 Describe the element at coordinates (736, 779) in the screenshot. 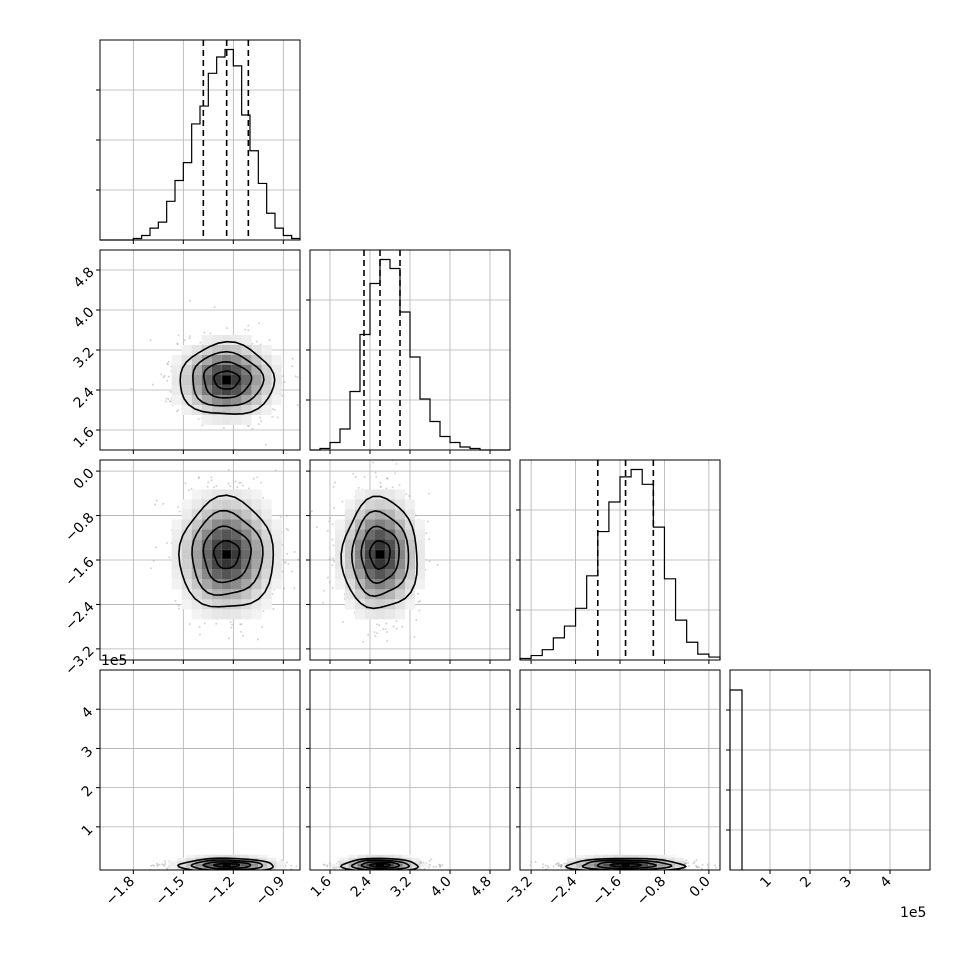

I see `histogram-step` at that location.